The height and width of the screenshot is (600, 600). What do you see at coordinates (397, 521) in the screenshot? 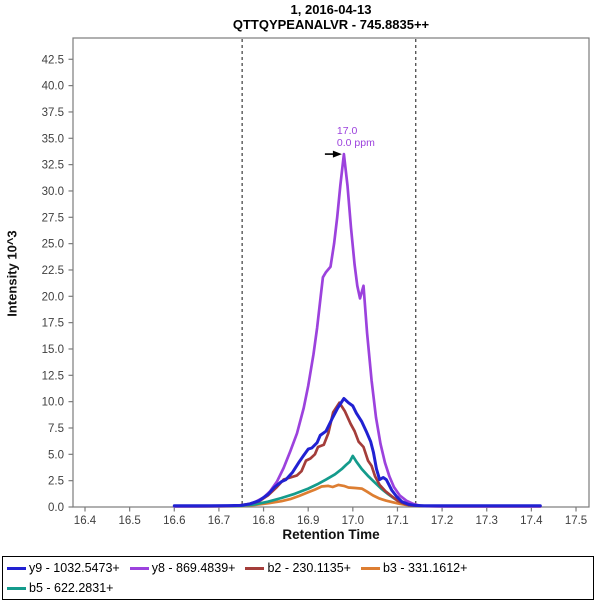
I see `x-tick-label: 17.1` at bounding box center [397, 521].